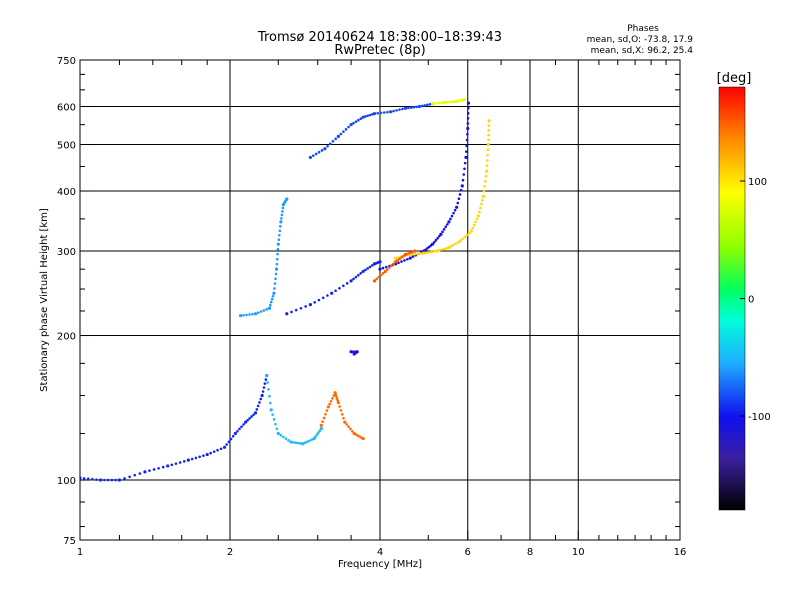  I want to click on phases-label: Phases, so click(643, 29).